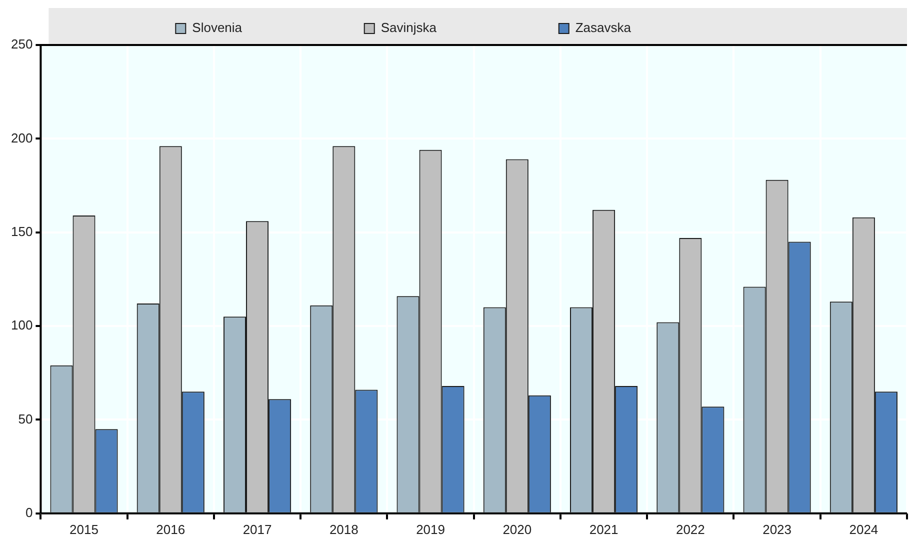  Describe the element at coordinates (517, 529) in the screenshot. I see `x-tick-label: 2020` at that location.